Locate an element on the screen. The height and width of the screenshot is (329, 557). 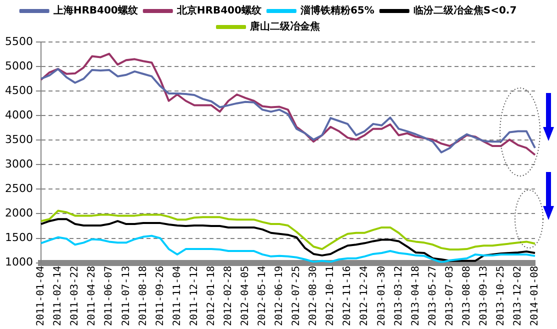
x-tick-label: 2013-09-13 is located at coordinates (484, 296).